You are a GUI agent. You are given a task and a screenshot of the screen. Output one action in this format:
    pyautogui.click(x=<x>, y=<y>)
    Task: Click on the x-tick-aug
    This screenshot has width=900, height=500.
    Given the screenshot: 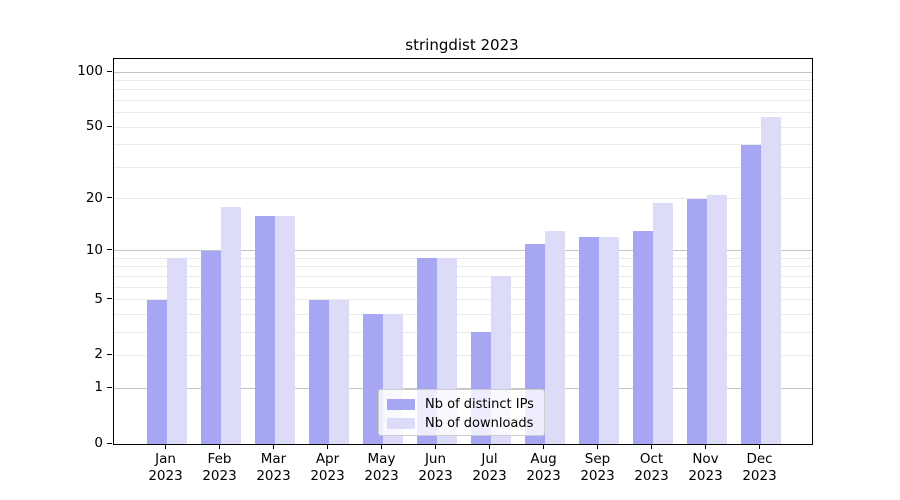 What is the action you would take?
    pyautogui.click(x=544, y=446)
    